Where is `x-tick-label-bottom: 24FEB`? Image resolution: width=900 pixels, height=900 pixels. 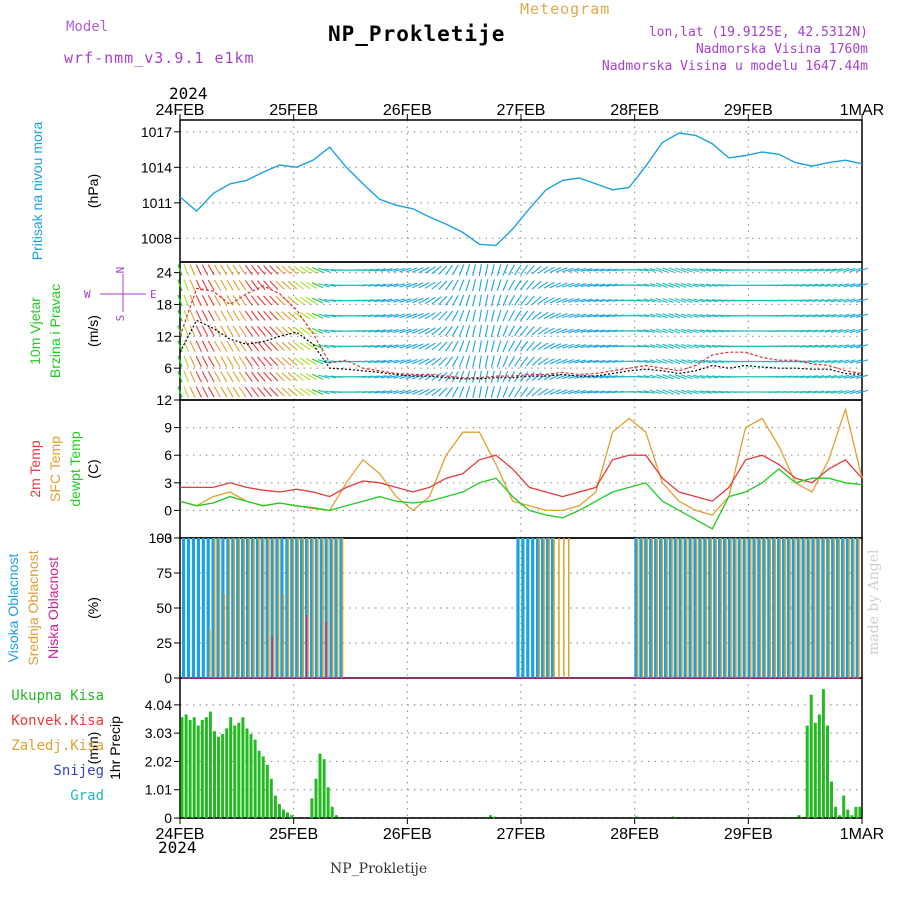 x-tick-label-bottom: 24FEB is located at coordinates (180, 834).